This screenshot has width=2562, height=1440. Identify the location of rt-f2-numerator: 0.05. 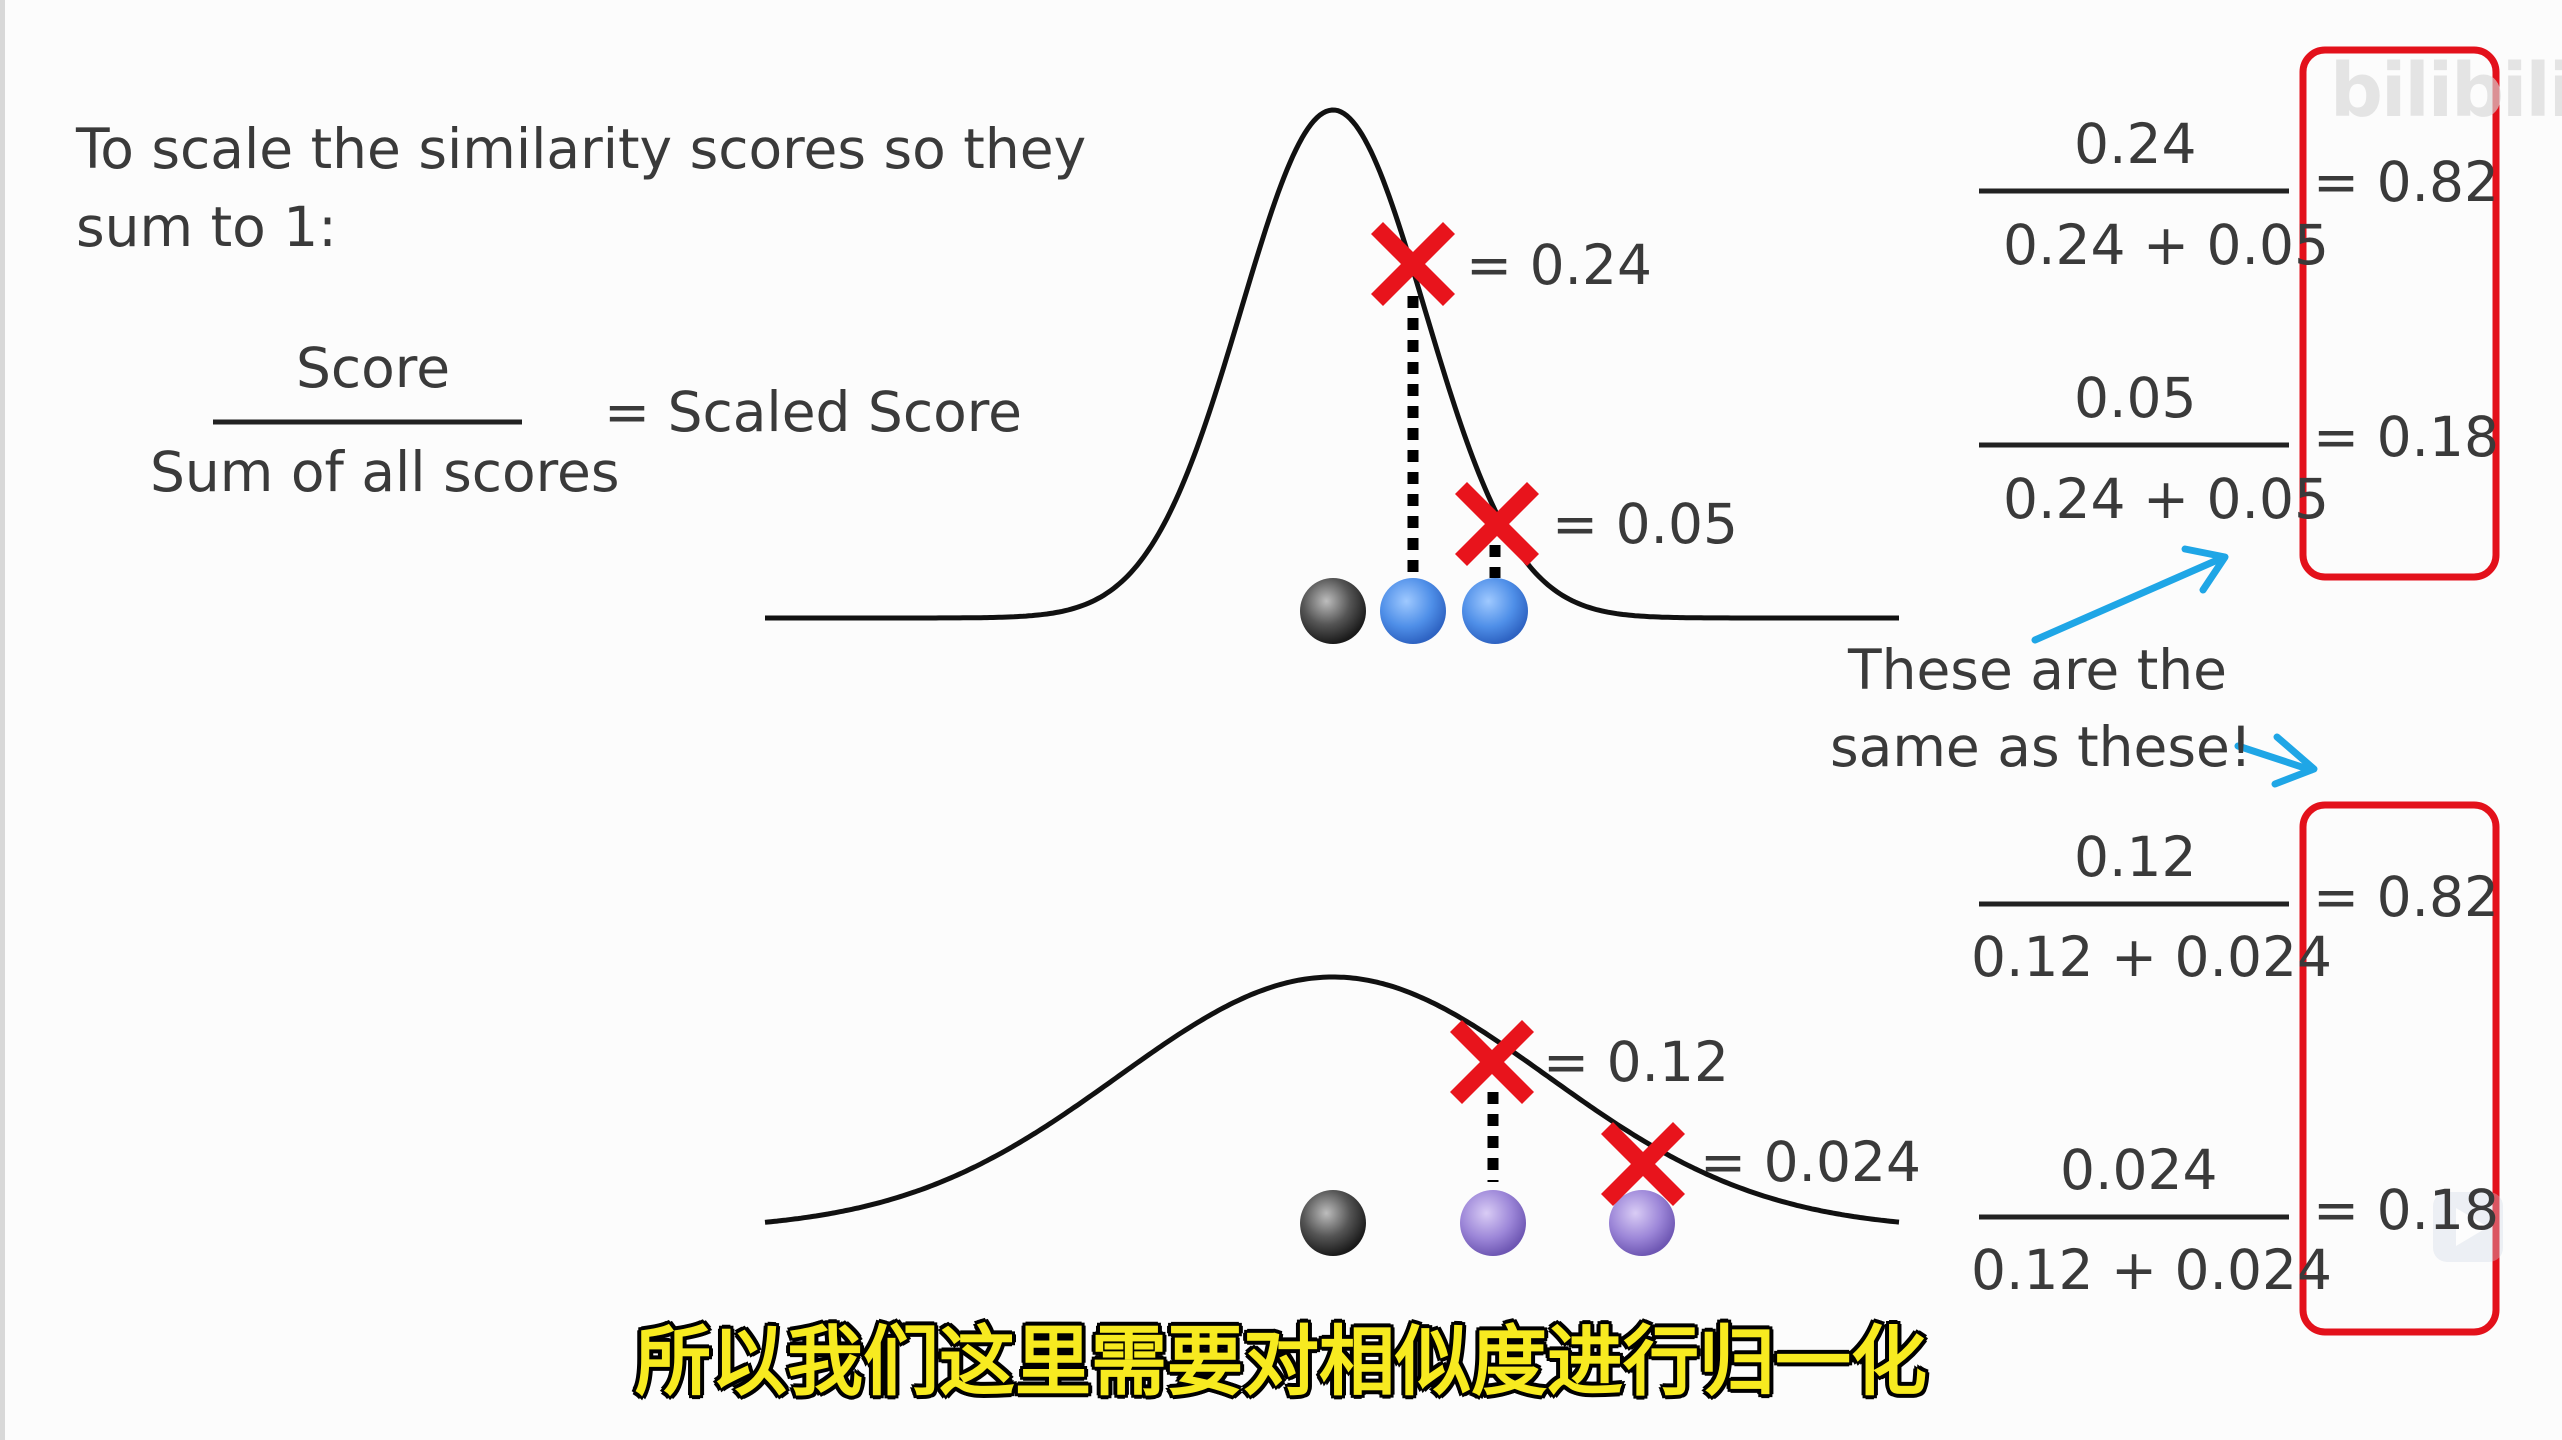
(2135, 398).